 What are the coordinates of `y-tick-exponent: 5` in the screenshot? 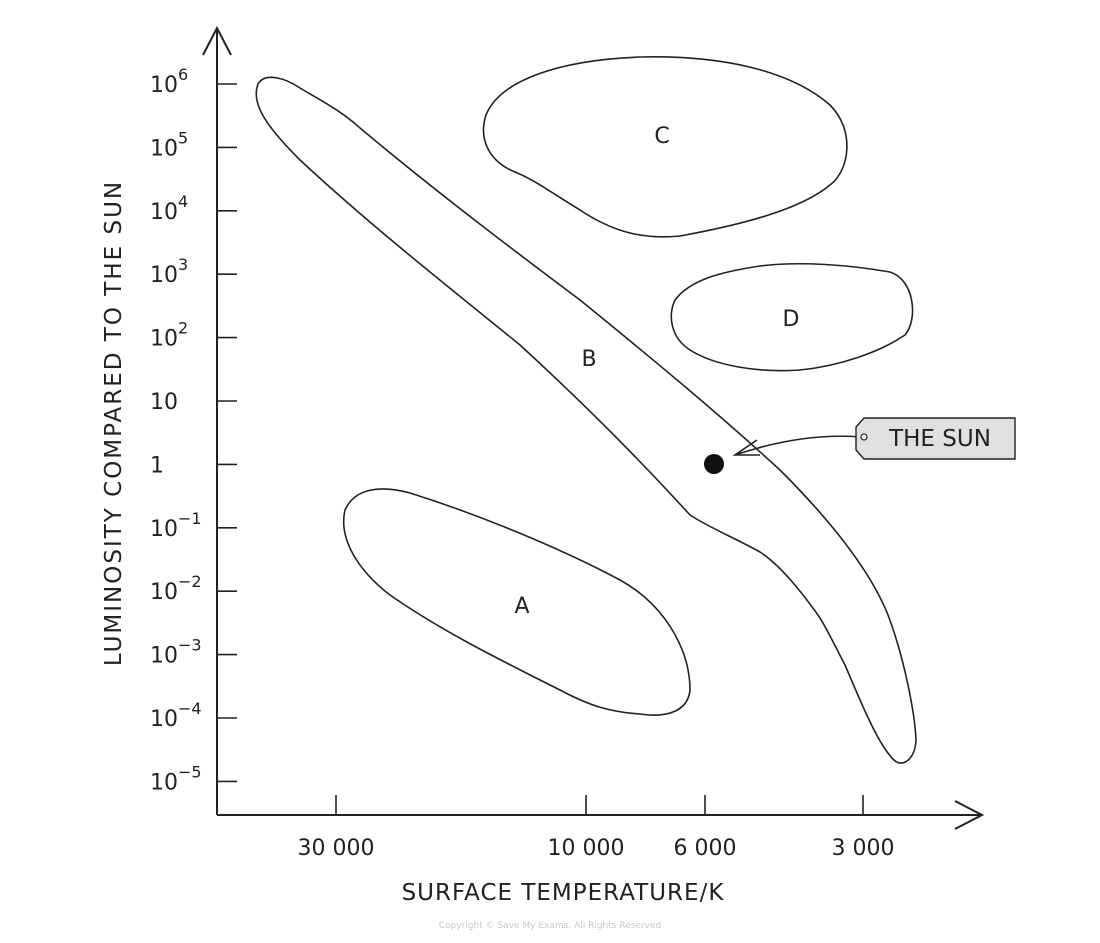 It's located at (183, 137).